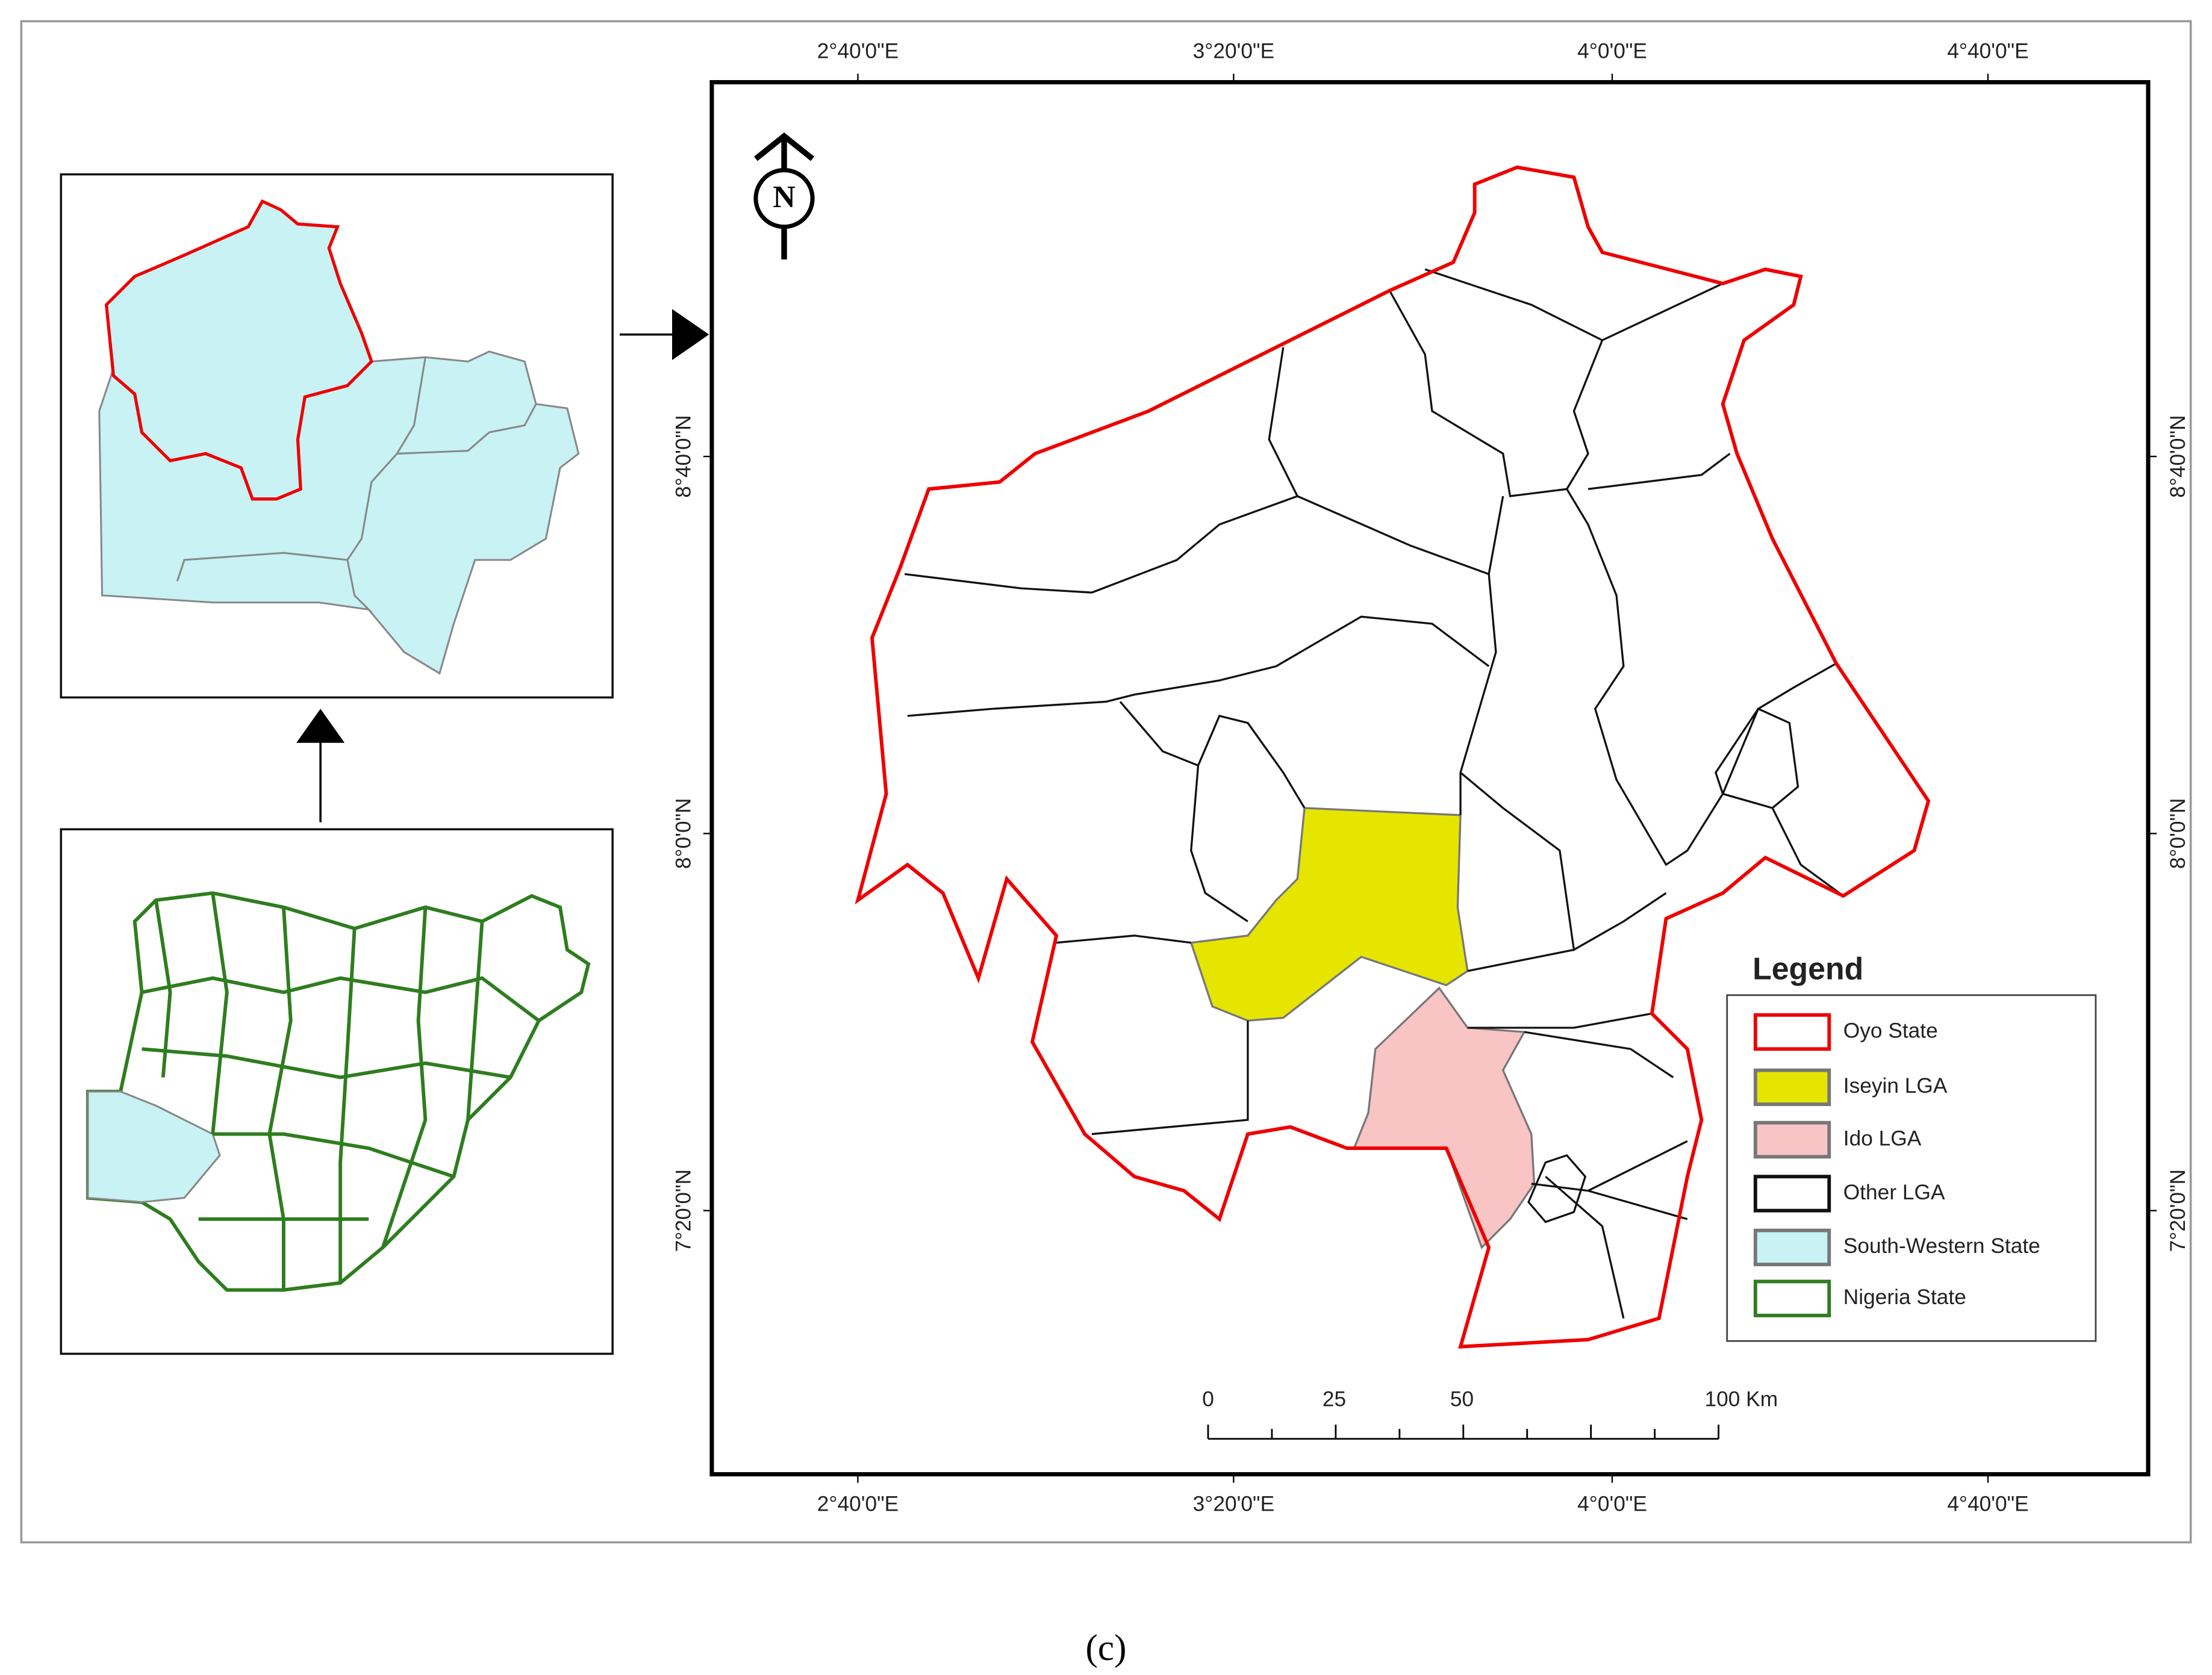 This screenshot has height=1675, width=2212. What do you see at coordinates (784, 146) in the screenshot?
I see `north-arrow-head` at bounding box center [784, 146].